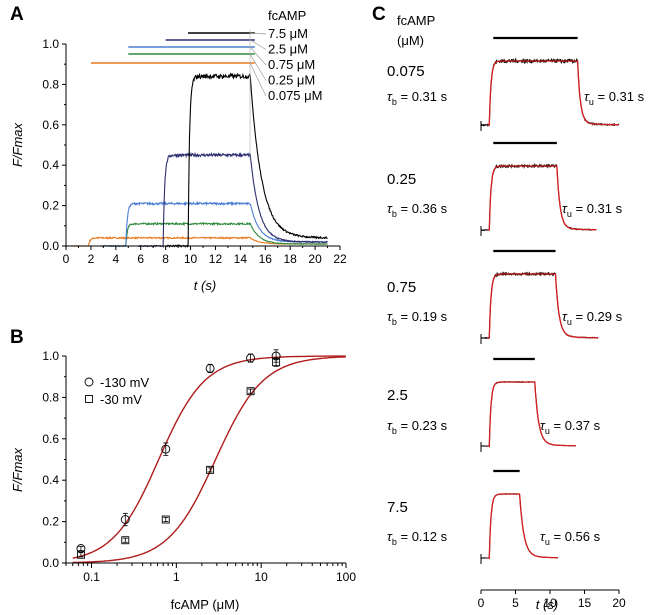  Describe the element at coordinates (178, 454) in the screenshot. I see `panel-b-points` at that location.